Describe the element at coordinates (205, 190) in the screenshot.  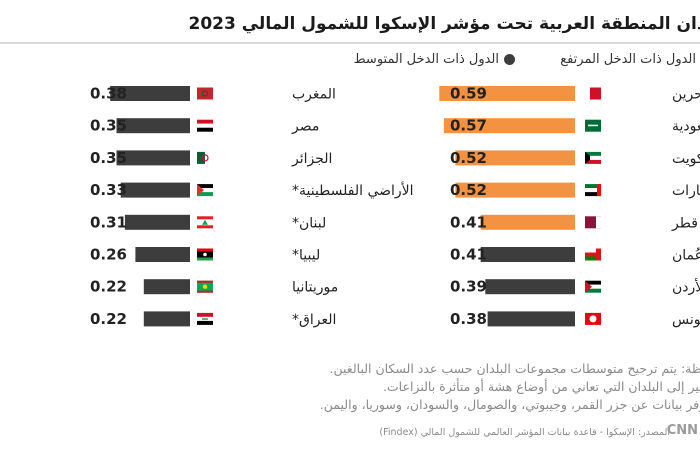
I see `palestine-flag-icon` at that location.